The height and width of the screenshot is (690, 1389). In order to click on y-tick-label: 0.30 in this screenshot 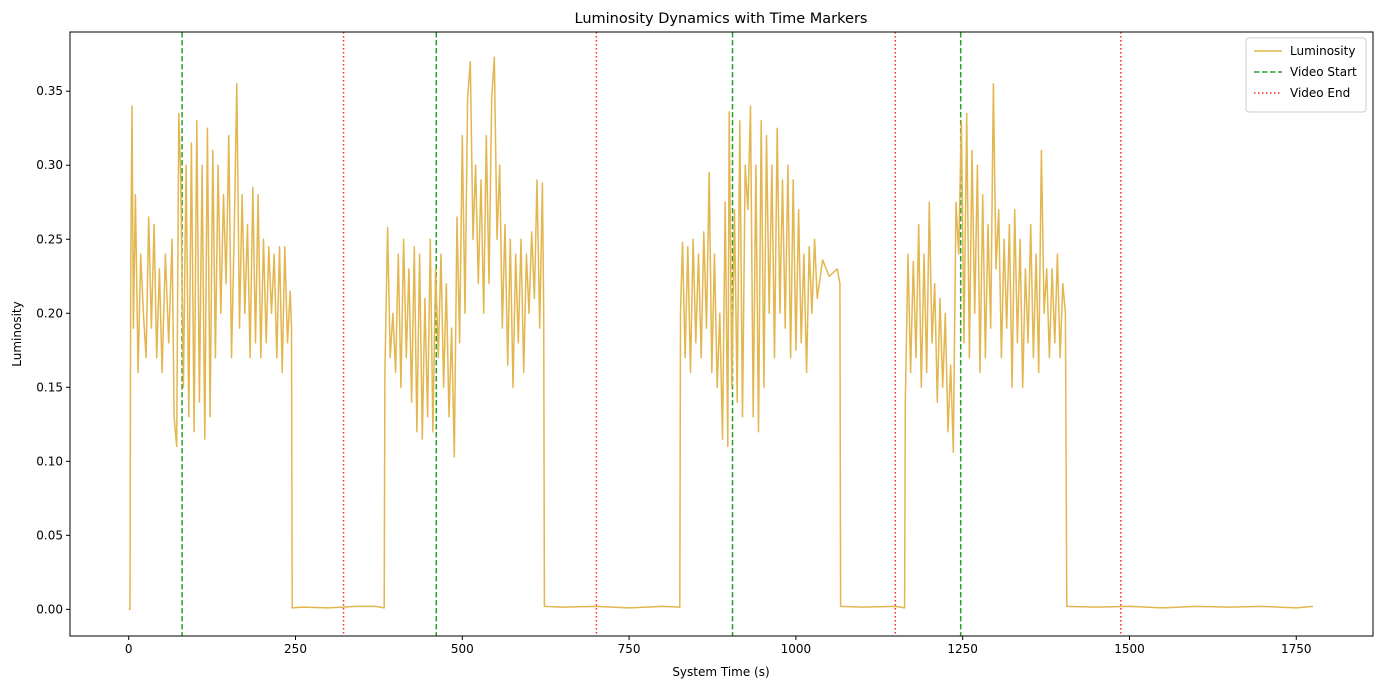, I will do `click(49, 165)`.